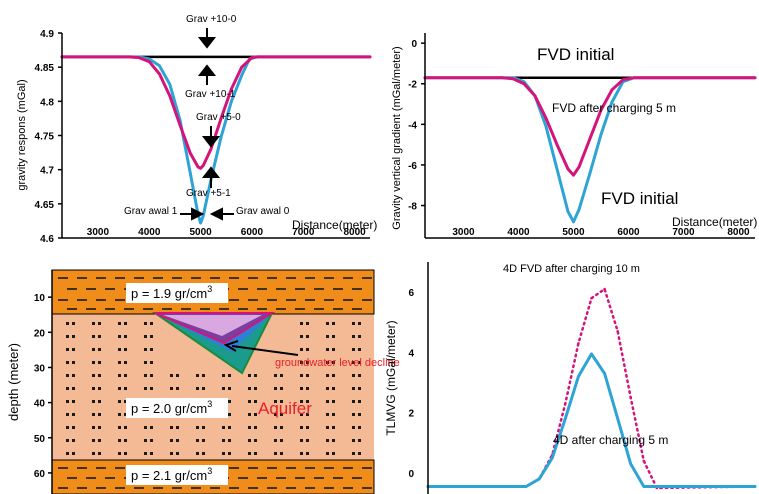  Describe the element at coordinates (263, 211) in the screenshot. I see `tl-annotation-grav-awal-0: Grav awal 0` at that location.